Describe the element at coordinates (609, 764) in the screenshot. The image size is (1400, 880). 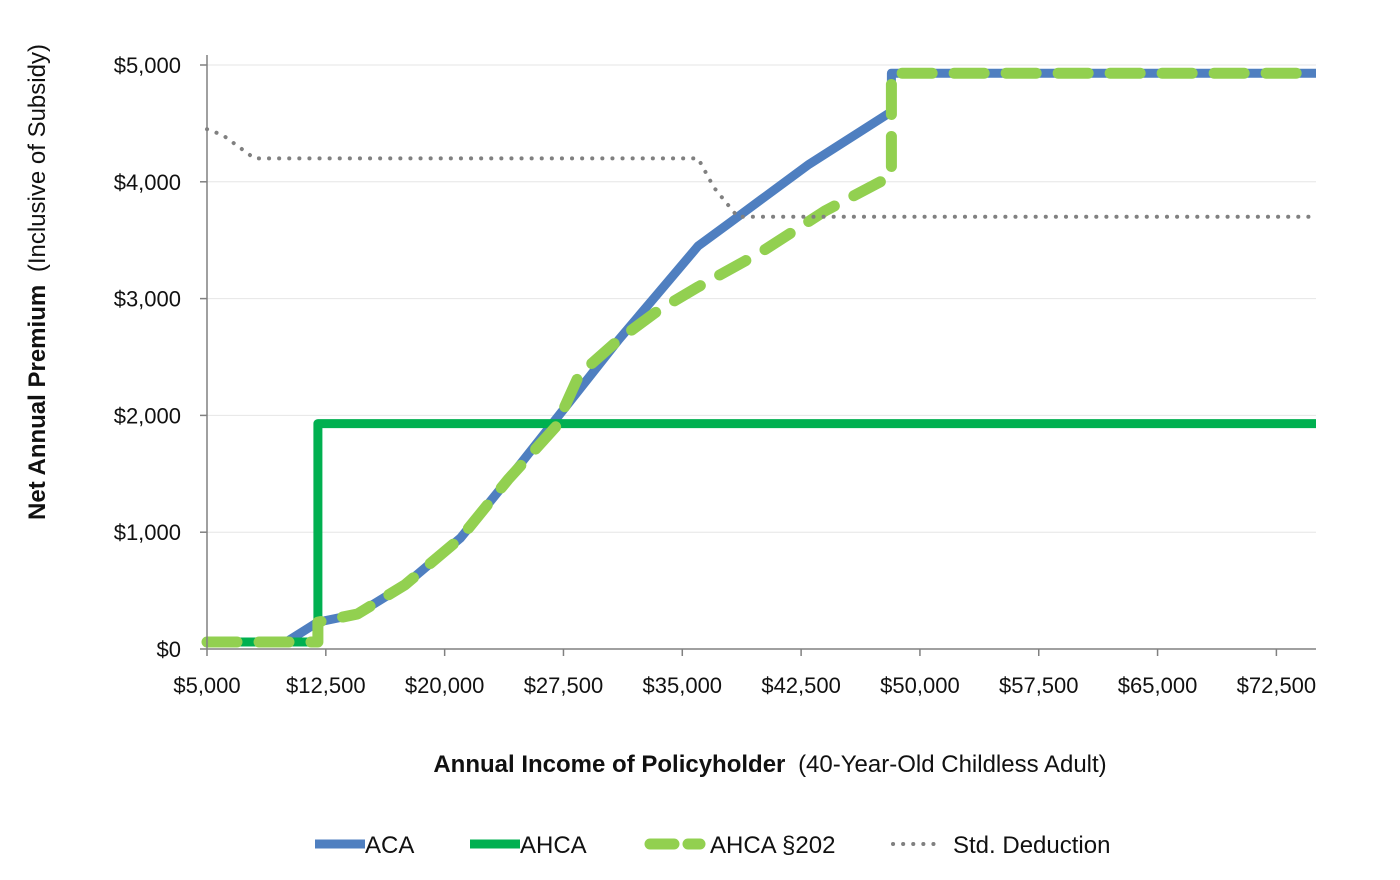
I see `x-axis-title-bold: Annual Income of Policyholder` at that location.